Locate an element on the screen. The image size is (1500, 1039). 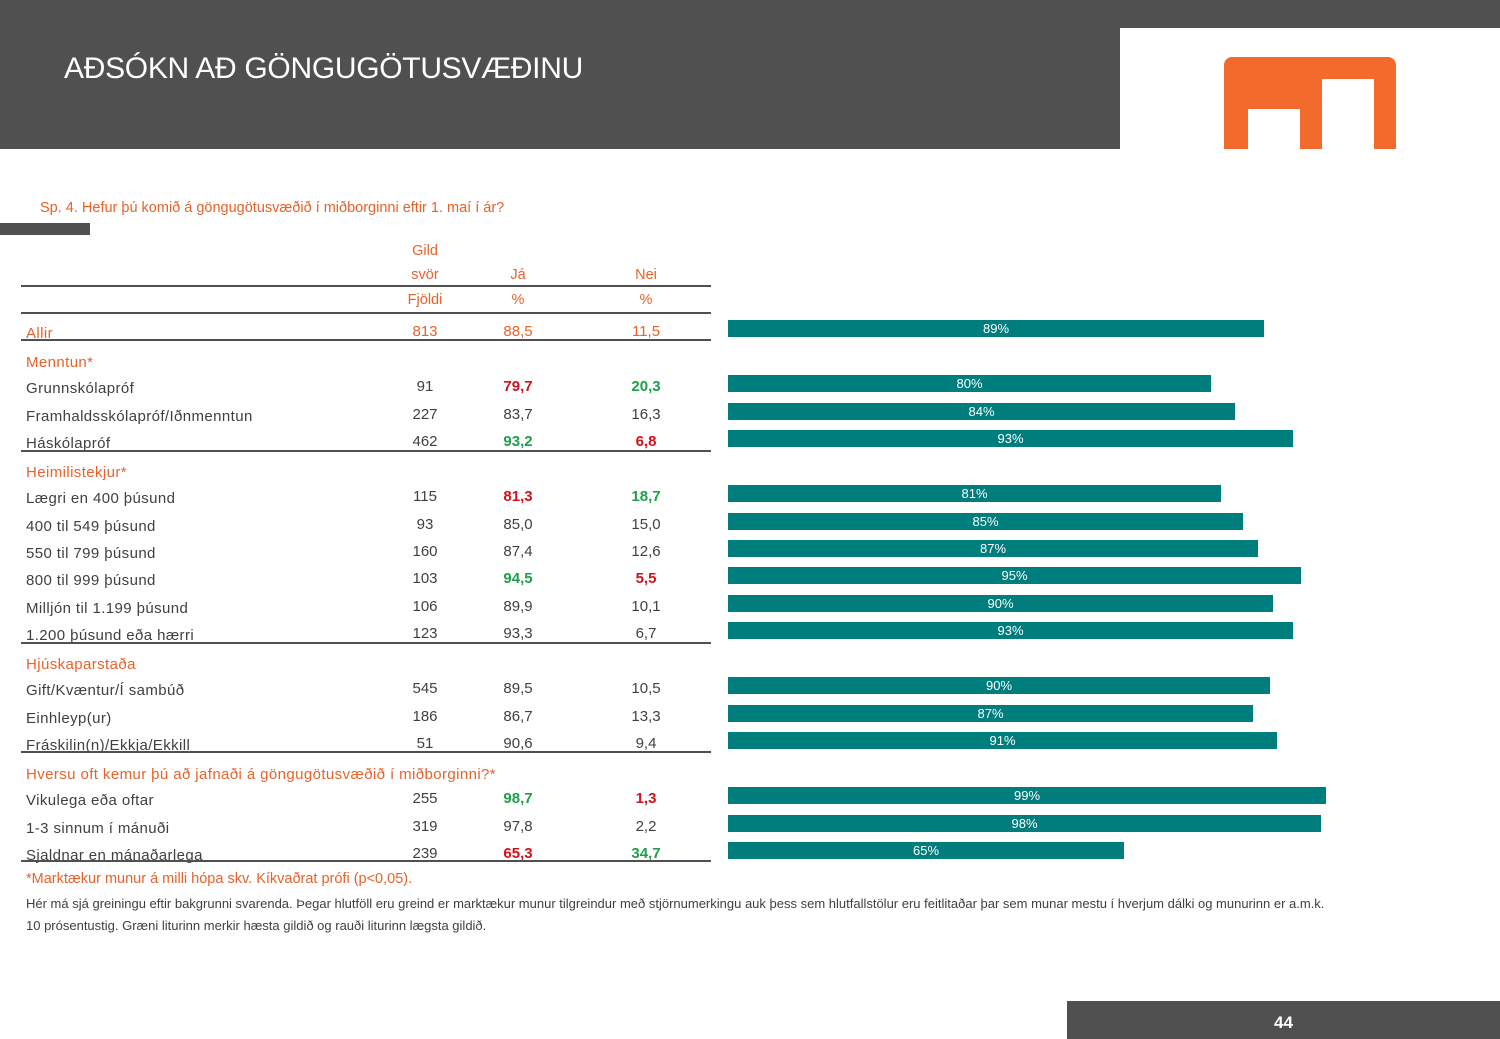
bar: 80% is located at coordinates (969, 383).